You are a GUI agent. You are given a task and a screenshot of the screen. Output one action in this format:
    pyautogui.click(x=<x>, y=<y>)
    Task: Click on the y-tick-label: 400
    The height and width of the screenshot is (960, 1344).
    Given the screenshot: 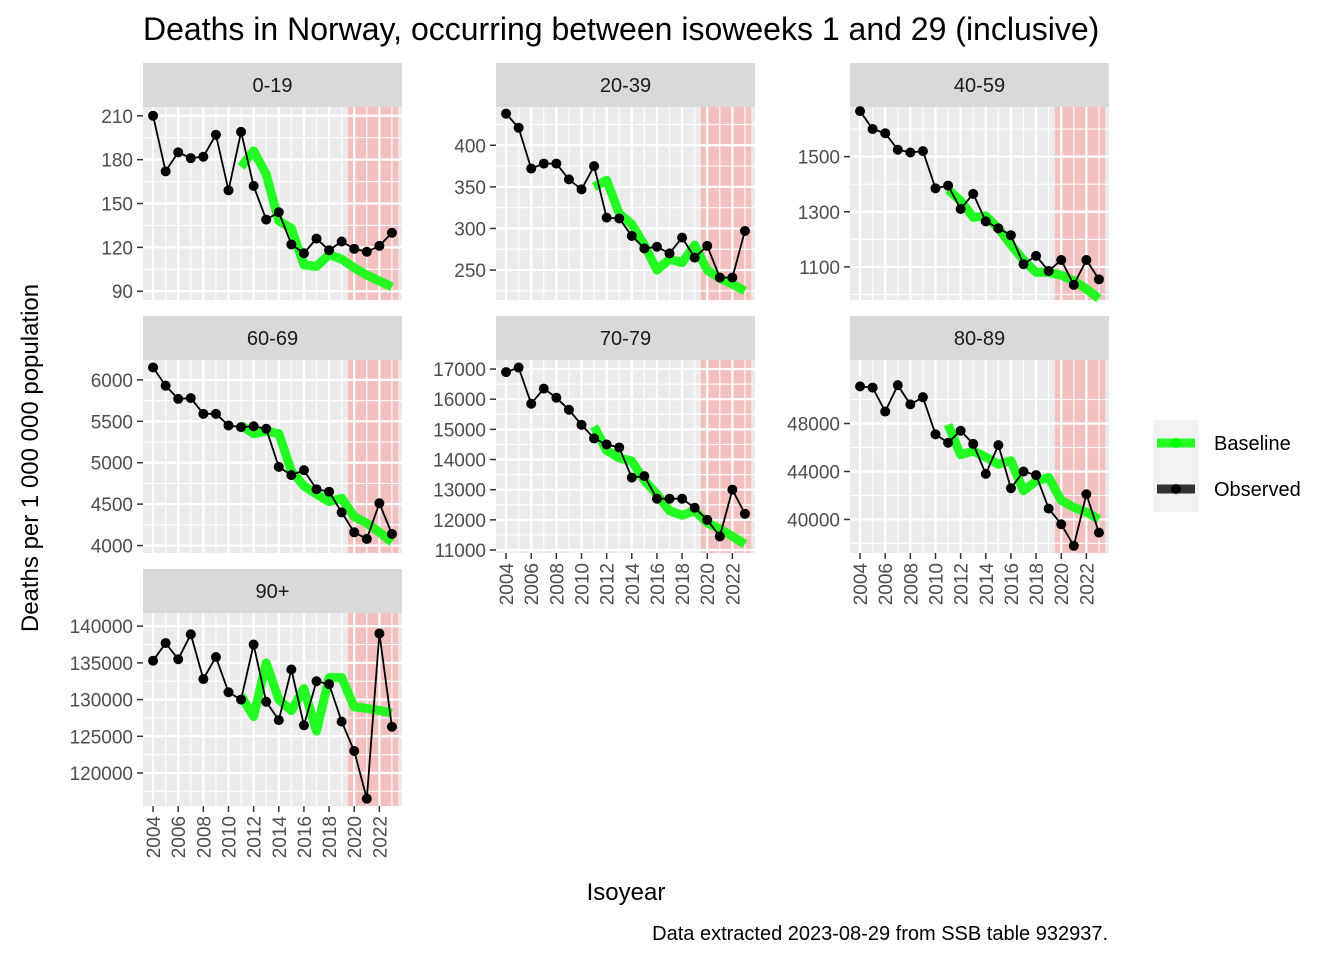 What is the action you would take?
    pyautogui.click(x=470, y=146)
    